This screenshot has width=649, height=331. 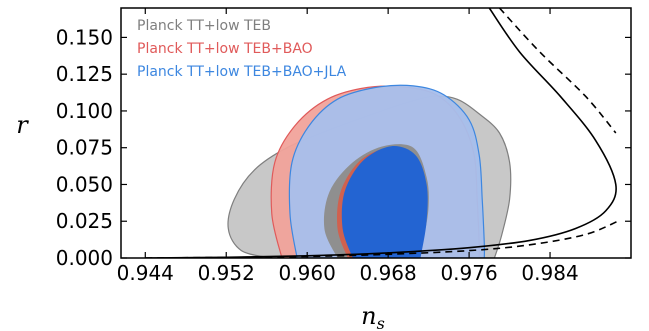 I want to click on y-tick-label-3: 0.075, so click(x=84, y=148).